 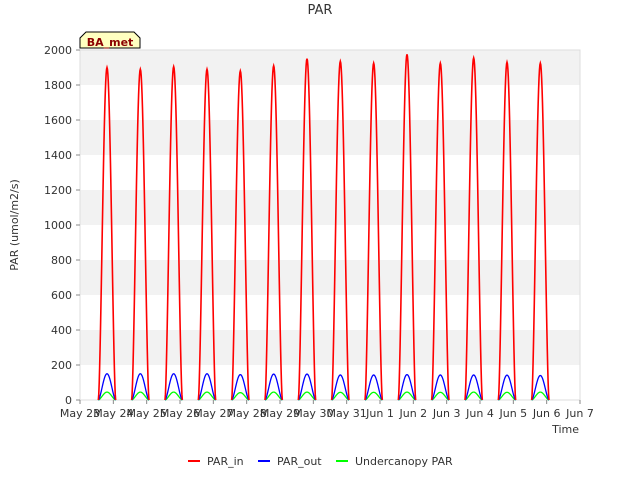 What do you see at coordinates (320, 10) in the screenshot?
I see `chart-title: PAR` at bounding box center [320, 10].